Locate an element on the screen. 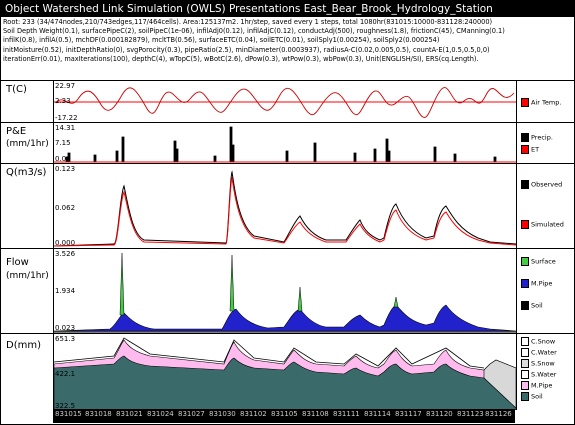 Image resolution: width=575 pixels, height=425 pixels. q-tick-mid: 0.062 is located at coordinates (65, 208).